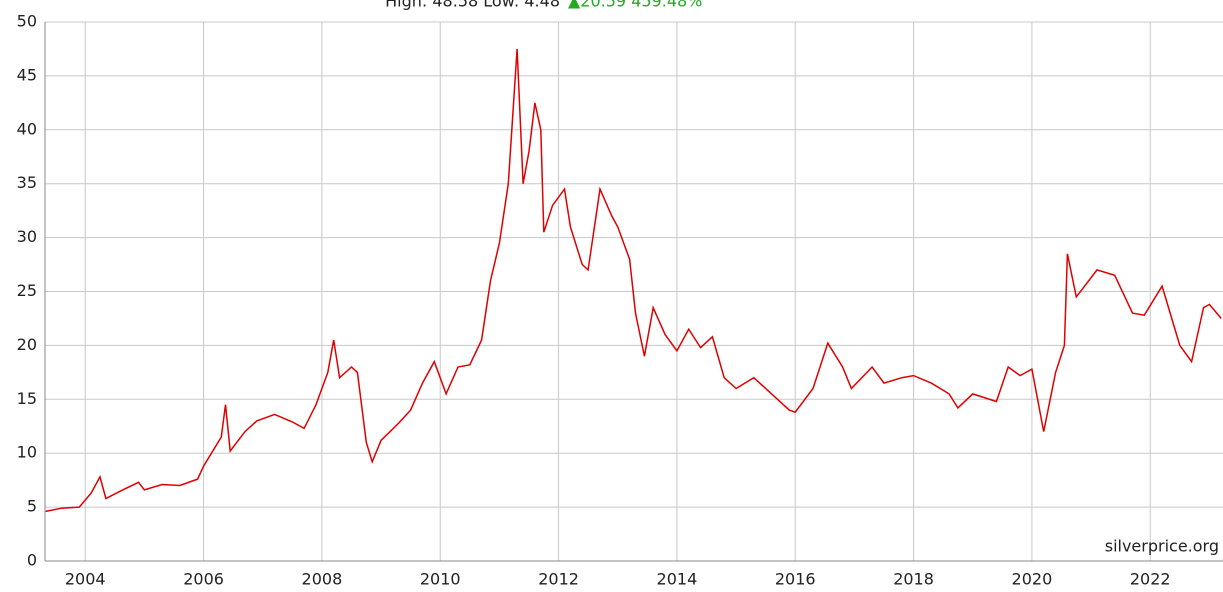  Describe the element at coordinates (32, 560) in the screenshot. I see `y-tick-label: 0` at that location.